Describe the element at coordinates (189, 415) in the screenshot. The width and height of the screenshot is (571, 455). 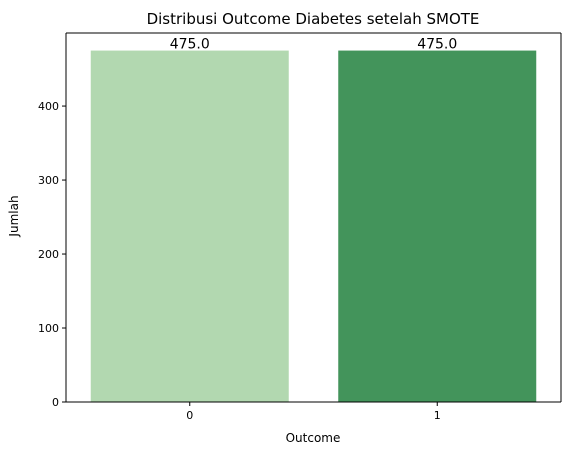
I see `x-tick-label: 0` at that location.